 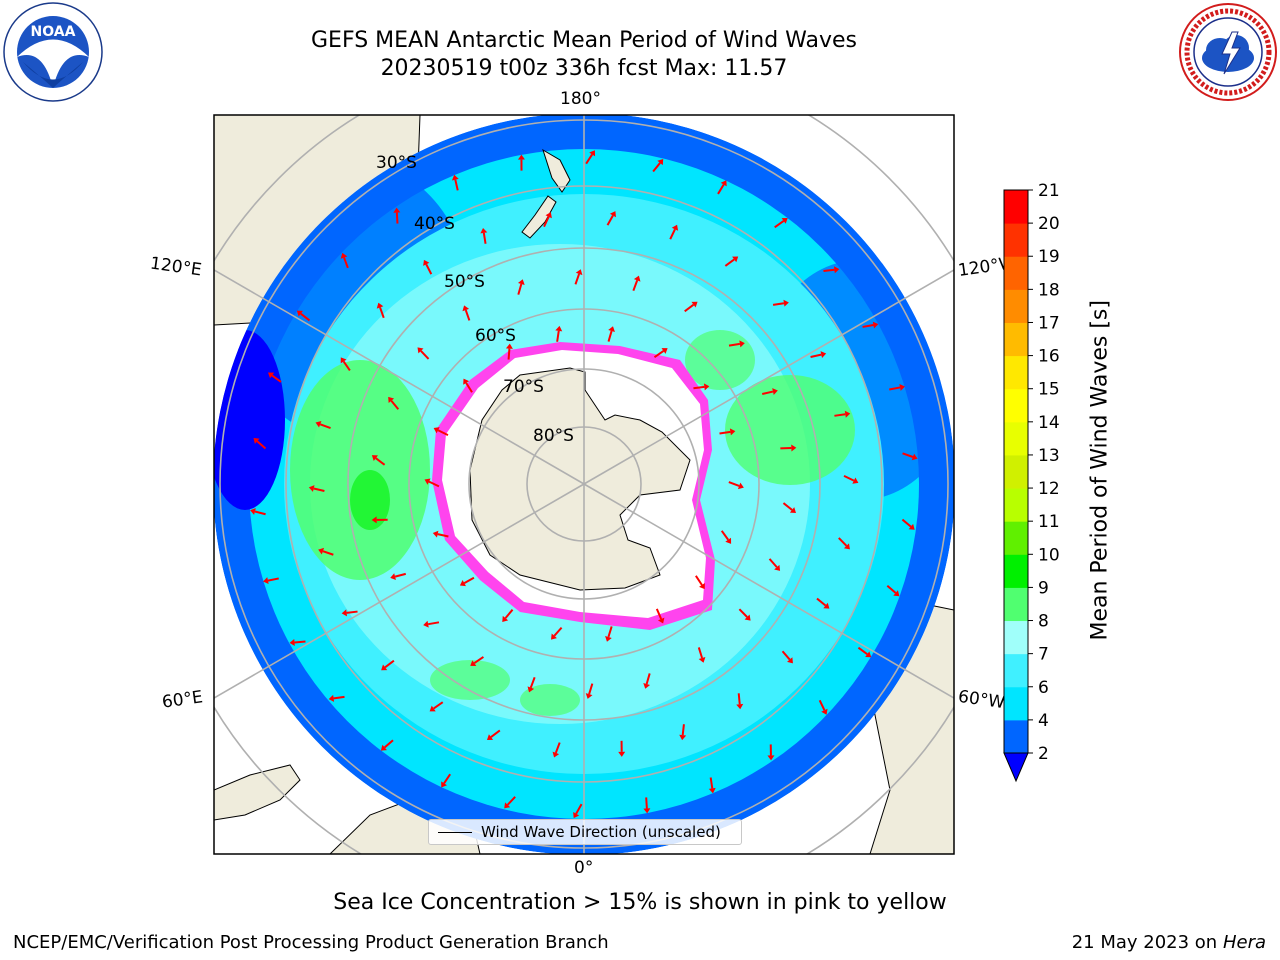 What do you see at coordinates (1049, 390) in the screenshot?
I see `colorbar-tick-label: 15` at bounding box center [1049, 390].